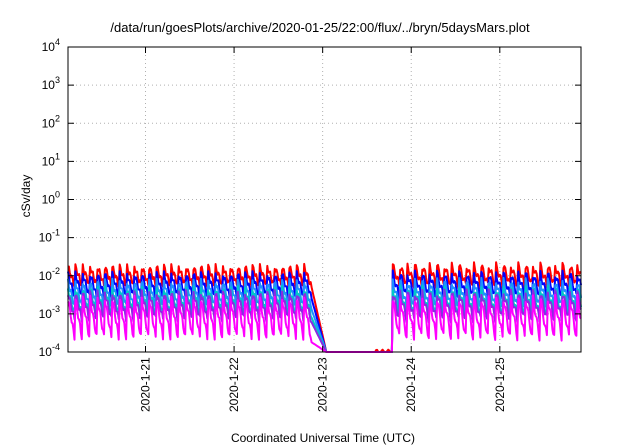 The width and height of the screenshot is (640, 448). I want to click on y-tick-label: 10², so click(51, 121).